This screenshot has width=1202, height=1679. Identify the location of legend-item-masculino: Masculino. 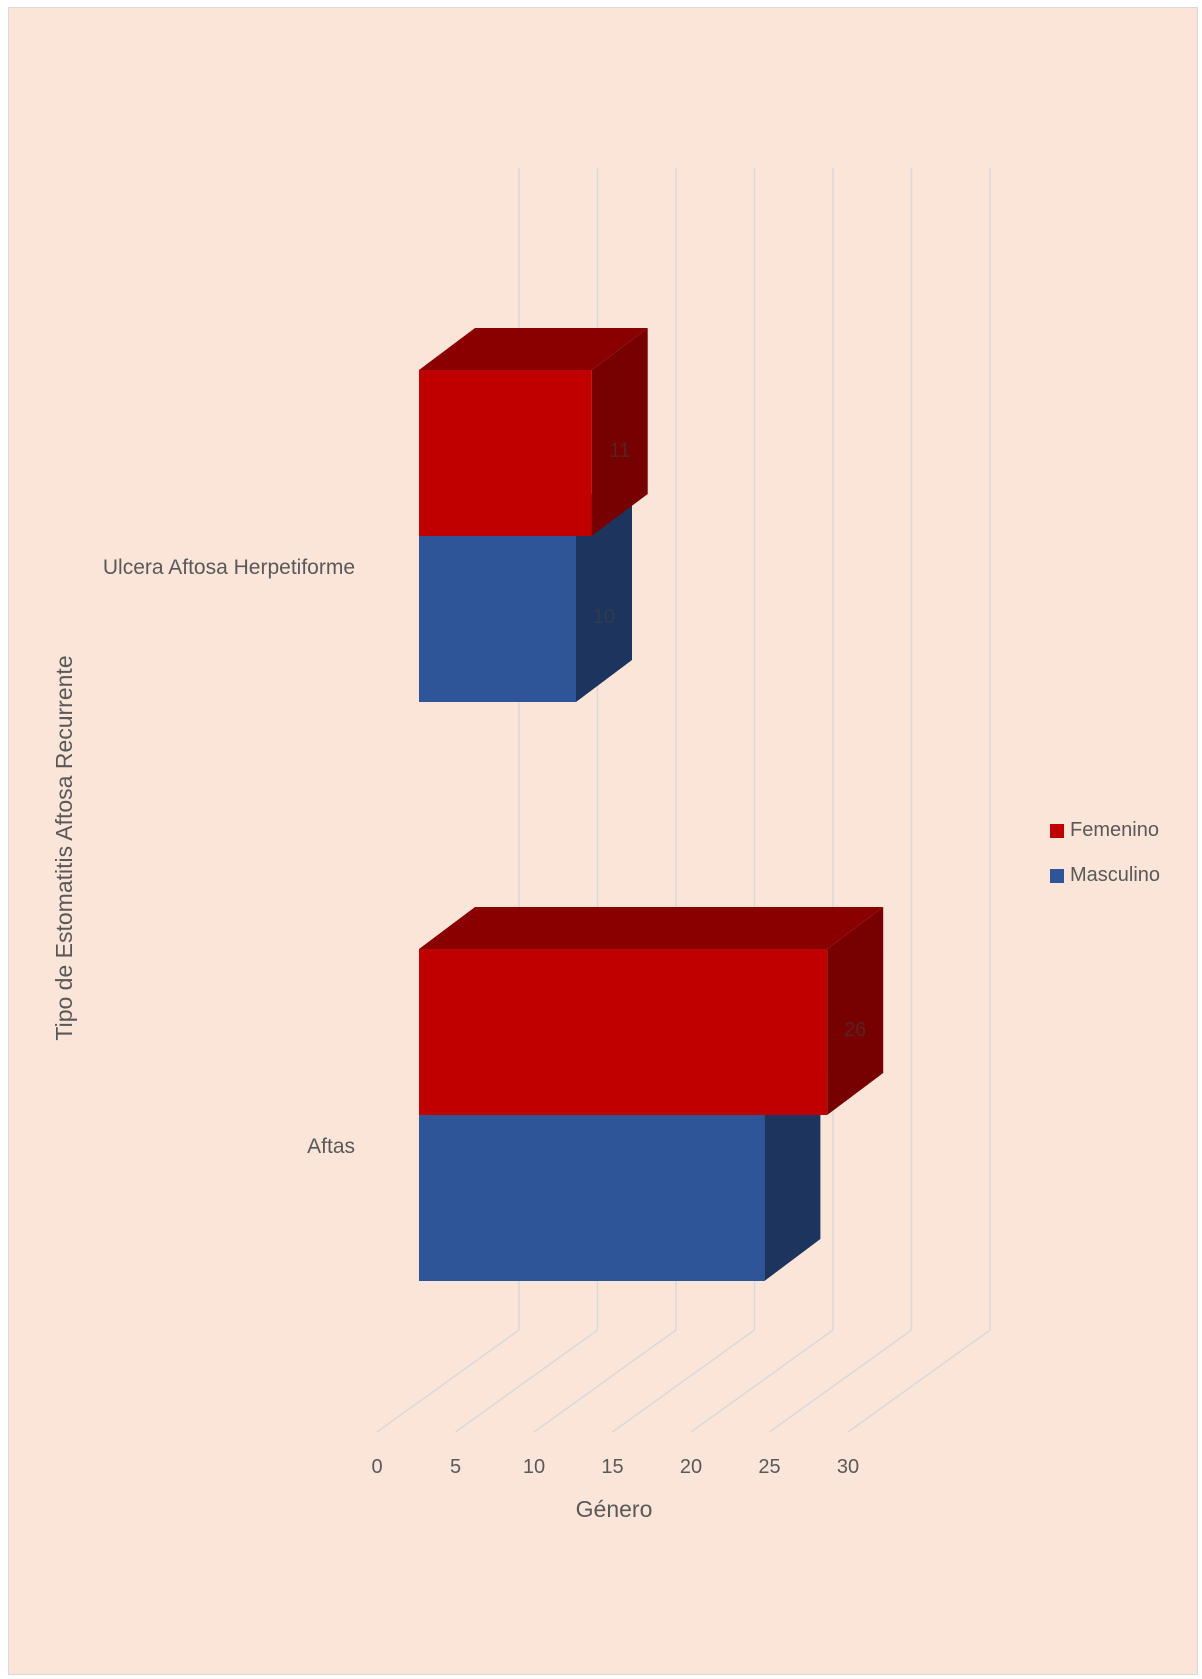
(1105, 875).